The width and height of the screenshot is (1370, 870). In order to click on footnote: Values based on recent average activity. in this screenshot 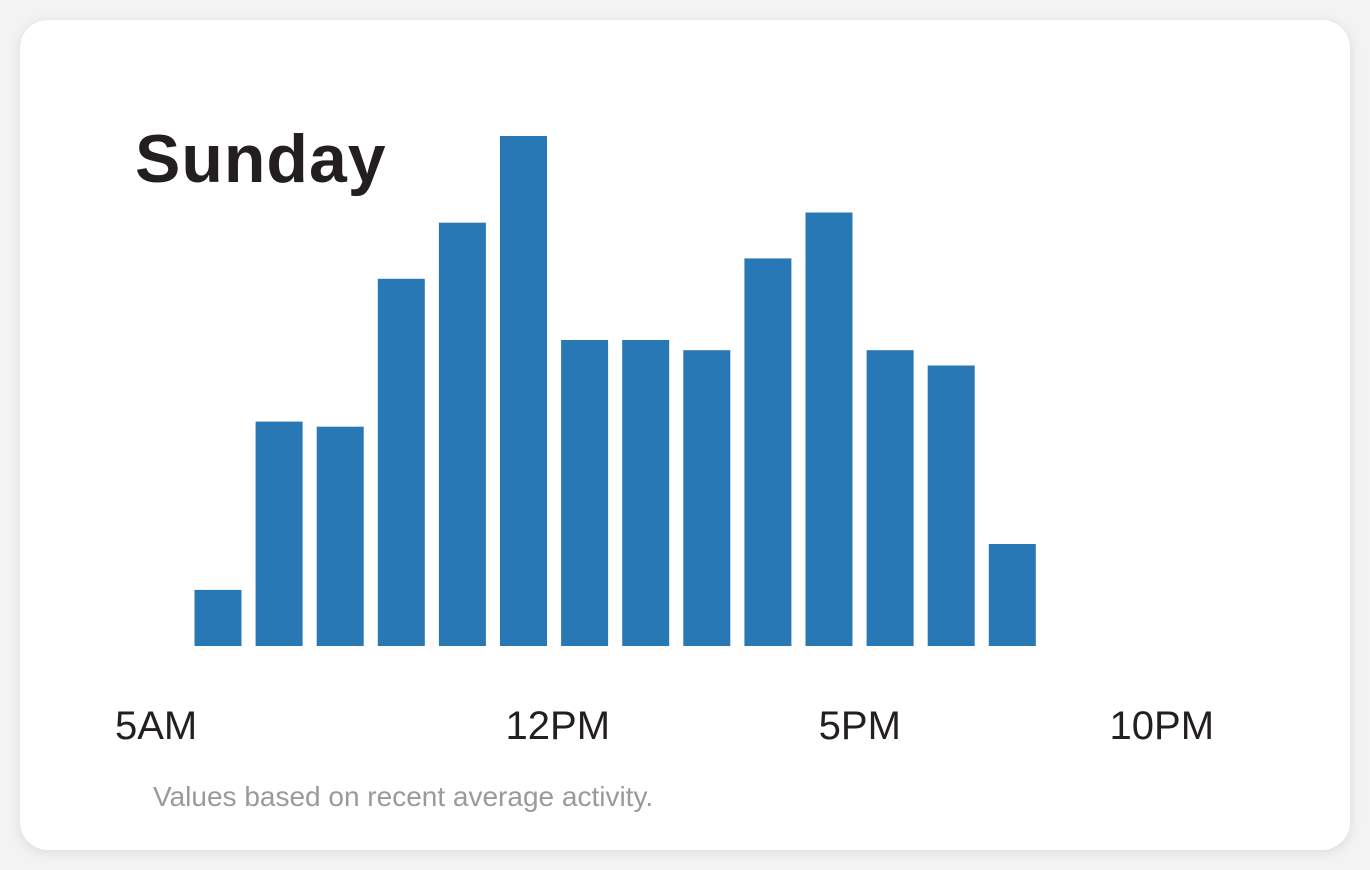, I will do `click(403, 796)`.